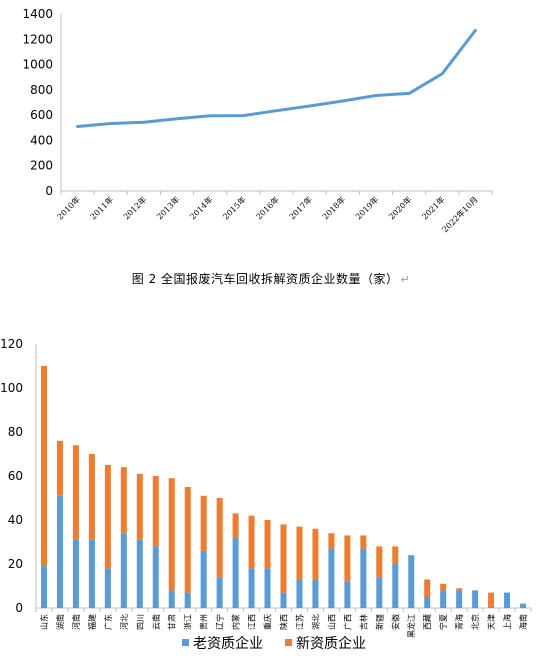  I want to click on x-tick-label: 北京, so click(475, 622).